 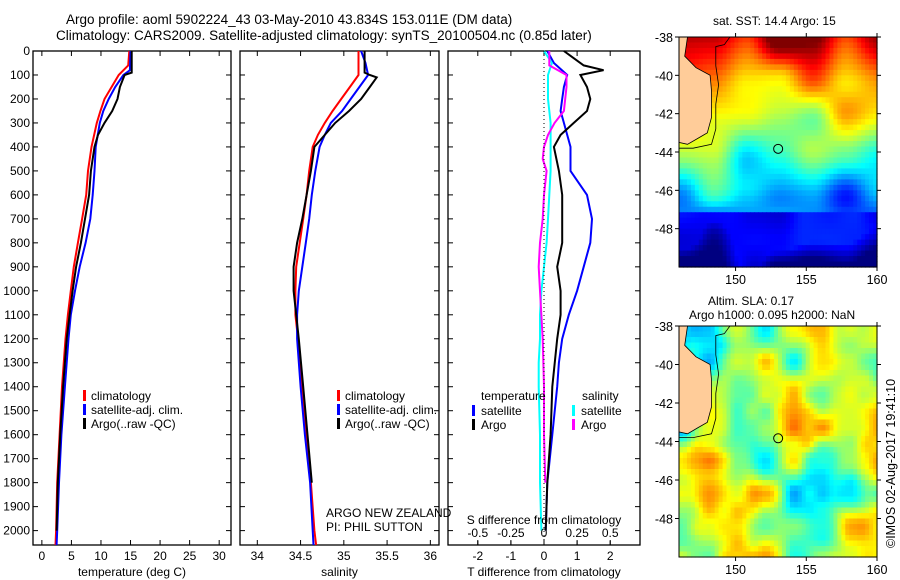 I want to click on series-line-argo-raw-qc-, so click(x=94, y=291).